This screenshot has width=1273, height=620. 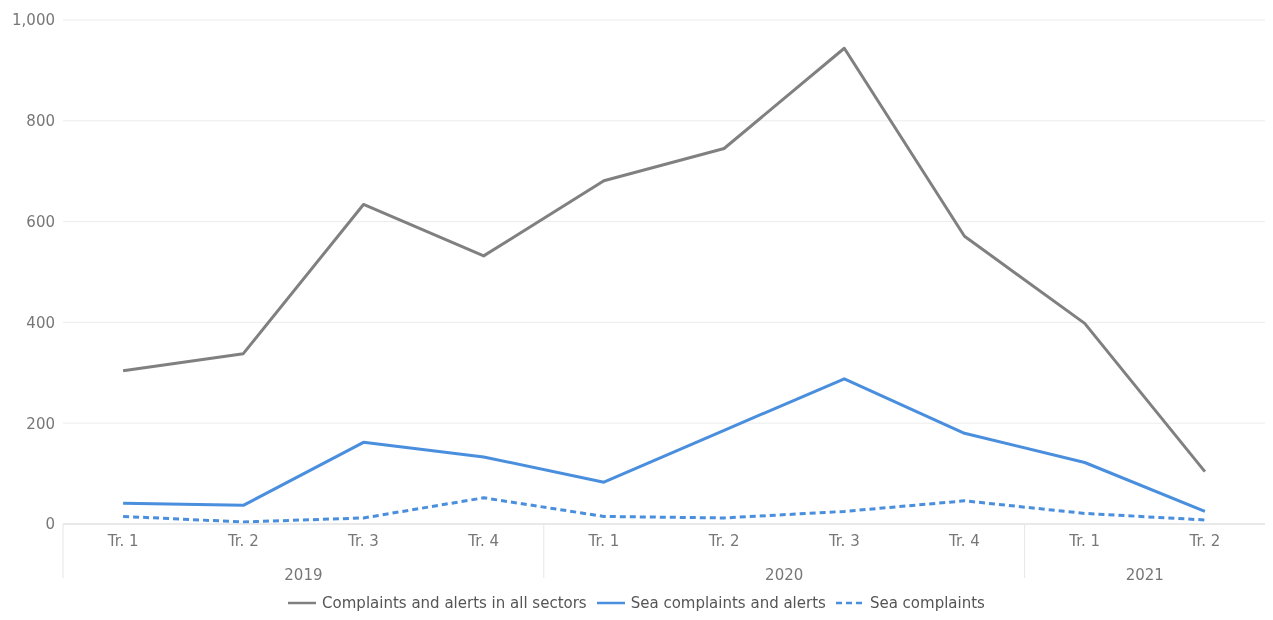 I want to click on line-series, so click(x=664, y=510).